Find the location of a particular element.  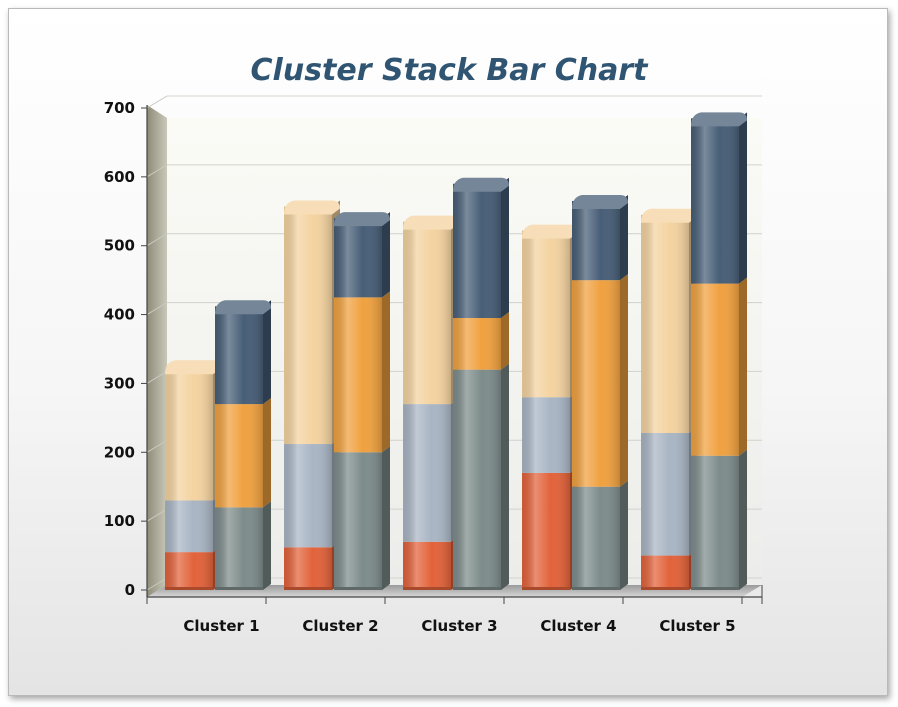

y-tick-label: 100 is located at coordinates (119, 521).